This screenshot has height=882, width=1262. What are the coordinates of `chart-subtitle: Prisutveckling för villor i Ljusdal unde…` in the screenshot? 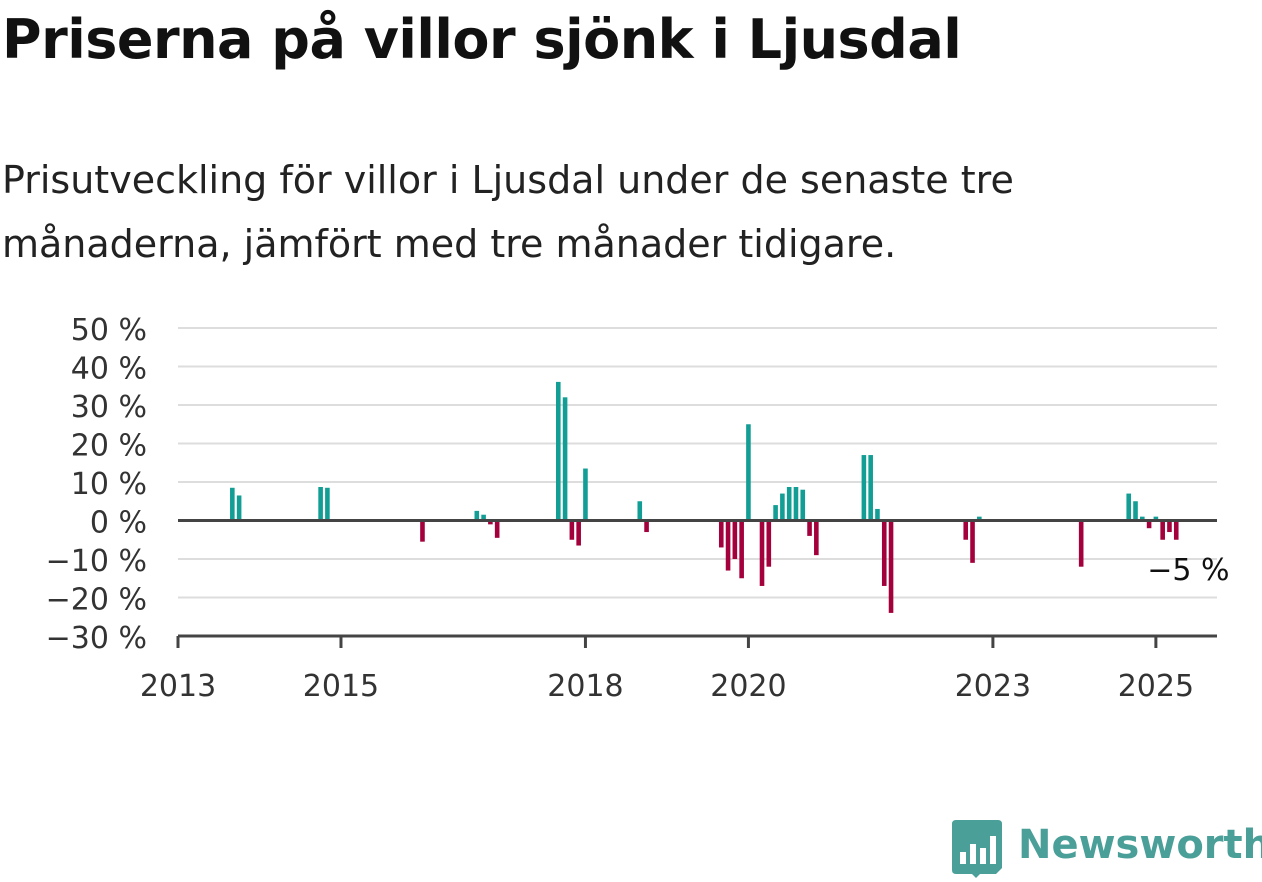 It's located at (508, 212).